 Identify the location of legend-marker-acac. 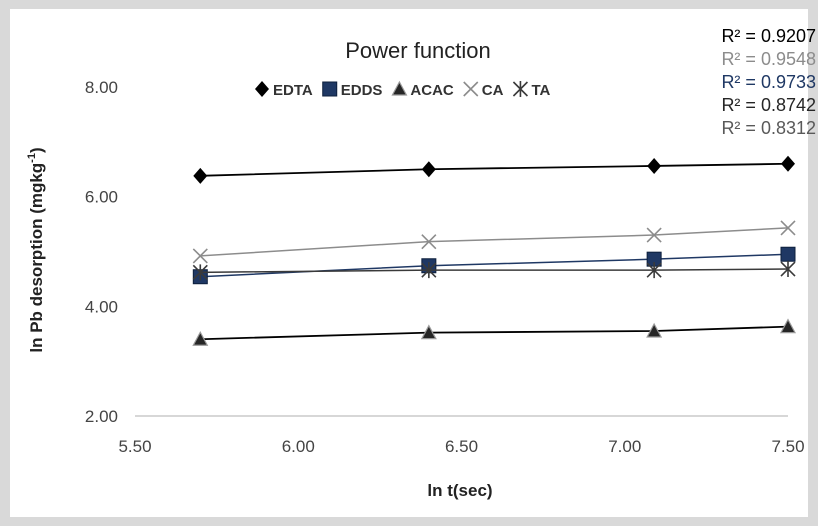
(399, 88).